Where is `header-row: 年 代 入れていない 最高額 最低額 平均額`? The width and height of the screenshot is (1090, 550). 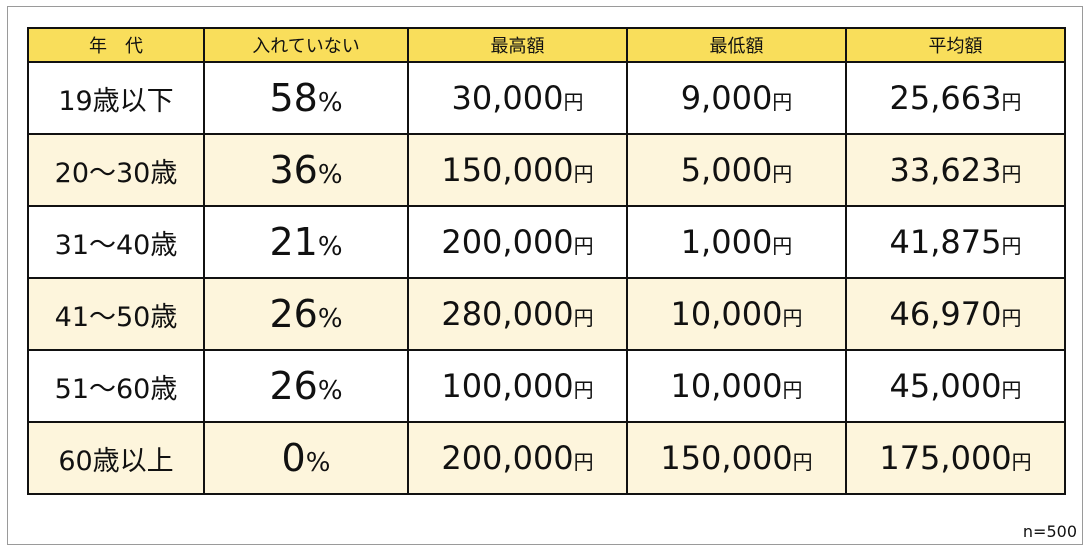
header-row: 年 代 入れていない 最高額 最低額 平均額 is located at coordinates (546, 45).